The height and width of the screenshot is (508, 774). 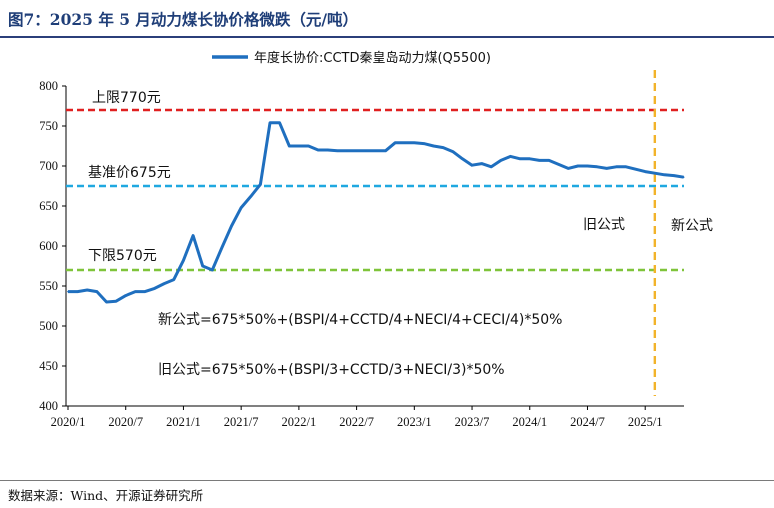 I want to click on figure-title: 图7：2025 年 5 月动力煤长协价格微跌（元/吨）, so click(x=183, y=19).